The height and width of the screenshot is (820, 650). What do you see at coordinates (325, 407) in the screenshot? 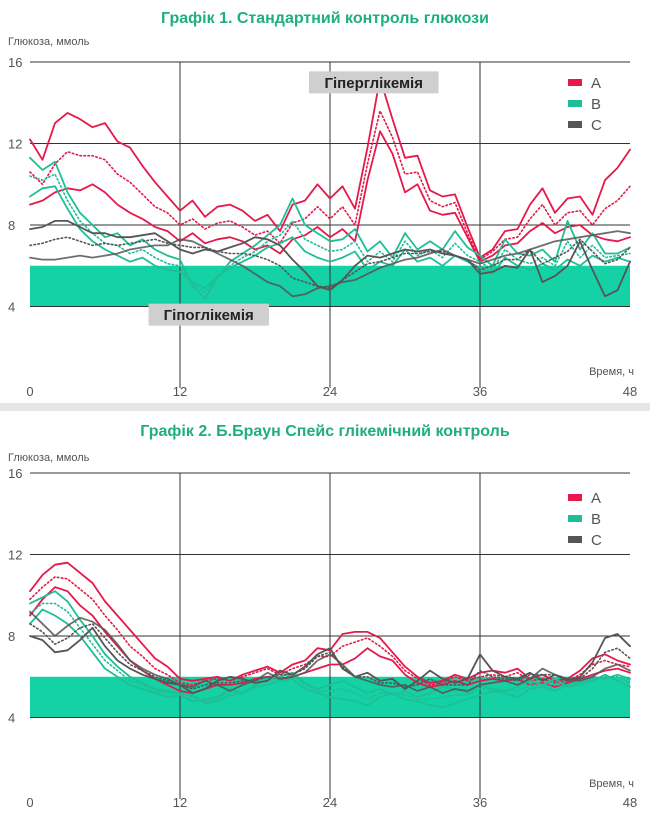
I see `section-divider` at bounding box center [325, 407].